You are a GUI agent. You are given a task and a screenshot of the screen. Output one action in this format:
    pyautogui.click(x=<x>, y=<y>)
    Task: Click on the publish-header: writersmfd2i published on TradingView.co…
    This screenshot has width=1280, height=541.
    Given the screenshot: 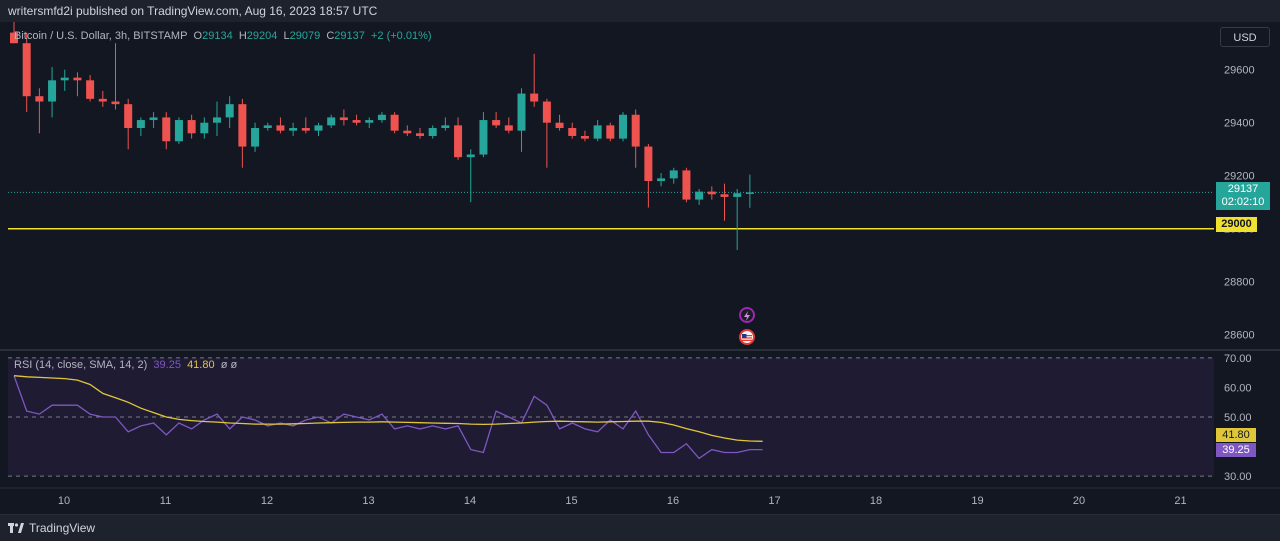 What is the action you would take?
    pyautogui.click(x=640, y=11)
    